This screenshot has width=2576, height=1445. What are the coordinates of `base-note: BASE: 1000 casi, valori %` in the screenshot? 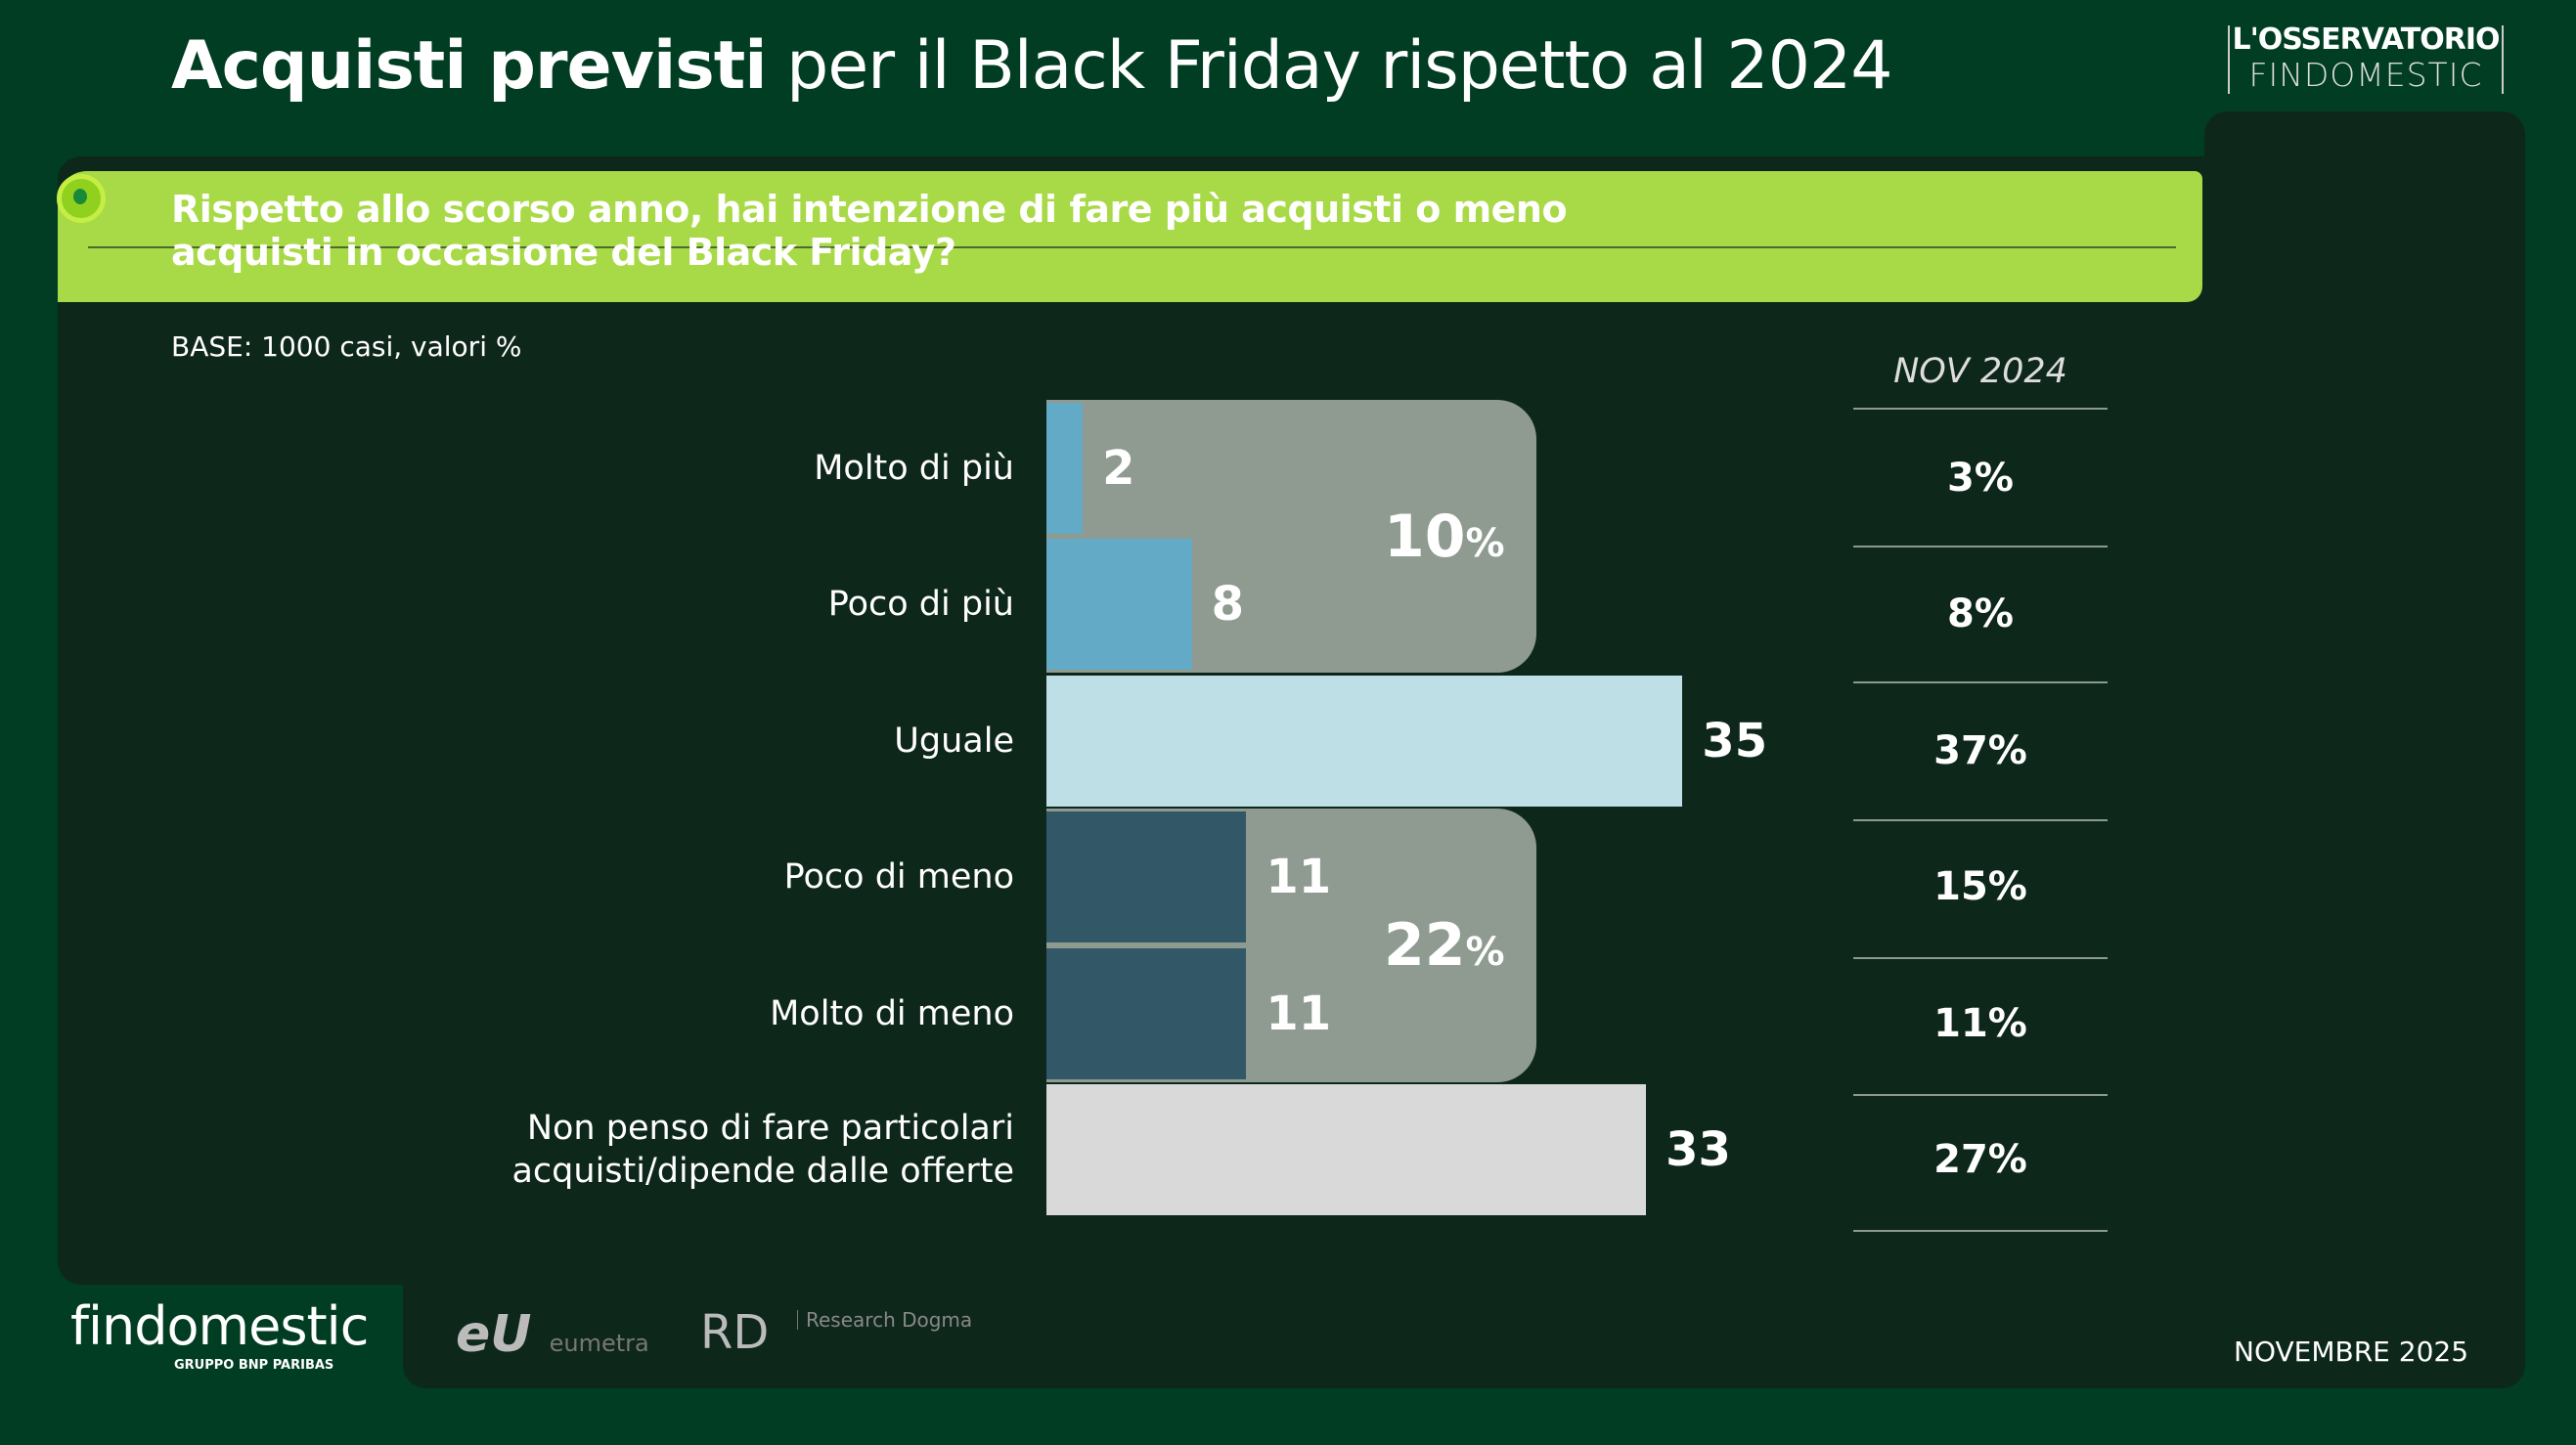 It's located at (346, 346).